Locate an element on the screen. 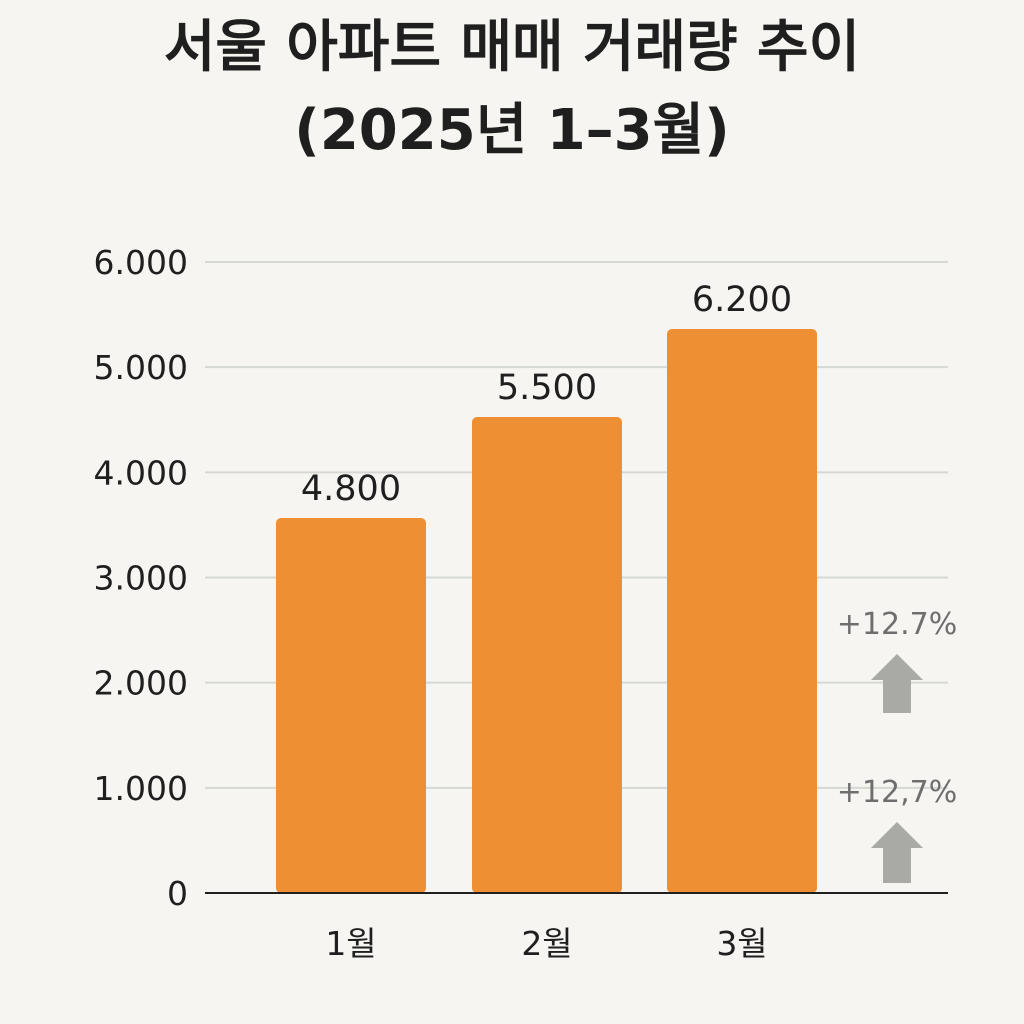 This screenshot has width=1024, height=1024. x-tick-label: 2월 is located at coordinates (546, 943).